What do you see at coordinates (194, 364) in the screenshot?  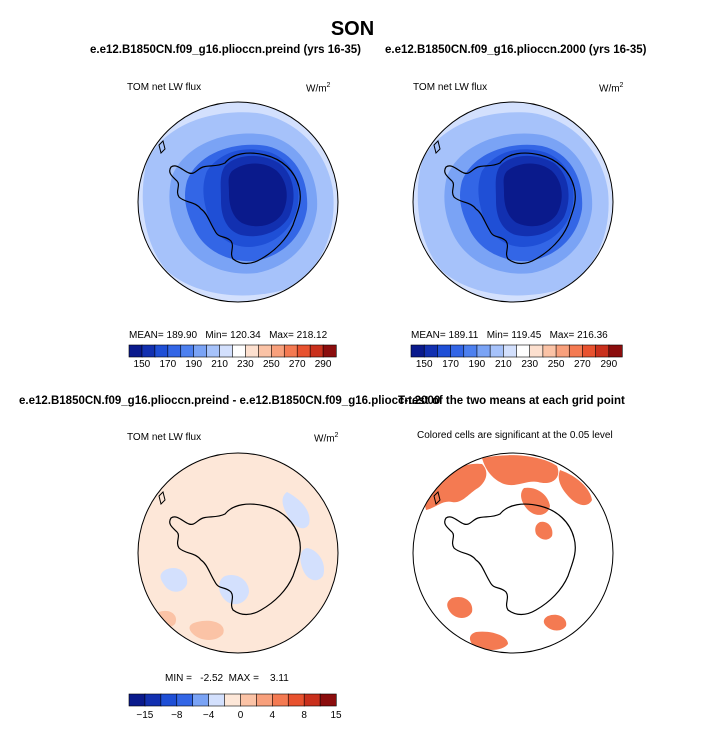 I see `colorbar-tick-label: 190` at bounding box center [194, 364].